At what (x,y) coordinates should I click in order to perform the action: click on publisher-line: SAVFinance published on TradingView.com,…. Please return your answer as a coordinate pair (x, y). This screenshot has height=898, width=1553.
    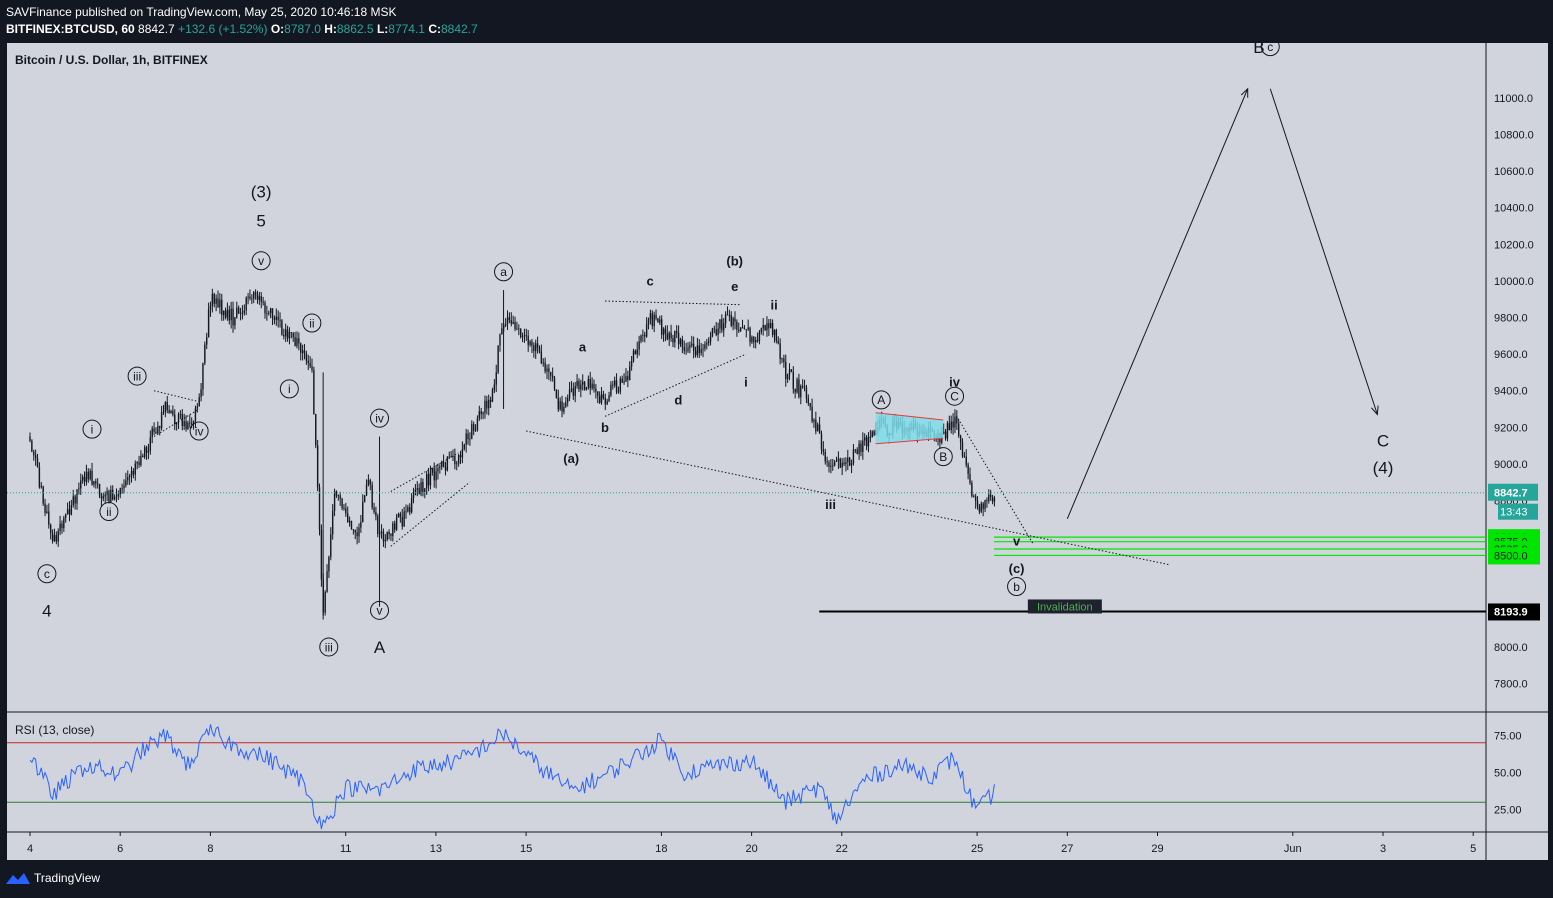
    Looking at the image, I should click on (201, 12).